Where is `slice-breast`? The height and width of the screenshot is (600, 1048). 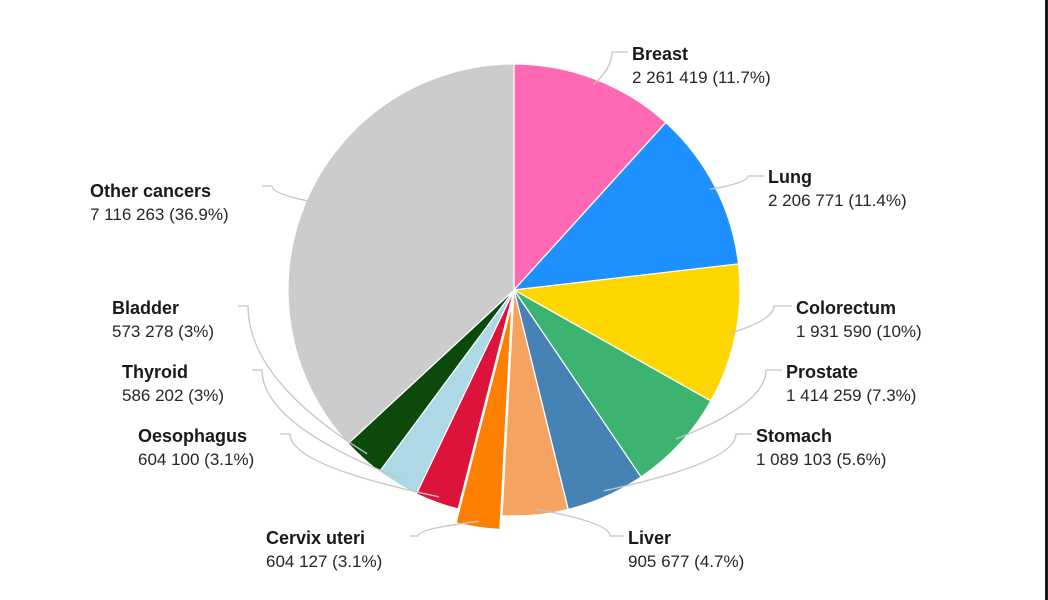 slice-breast is located at coordinates (590, 177).